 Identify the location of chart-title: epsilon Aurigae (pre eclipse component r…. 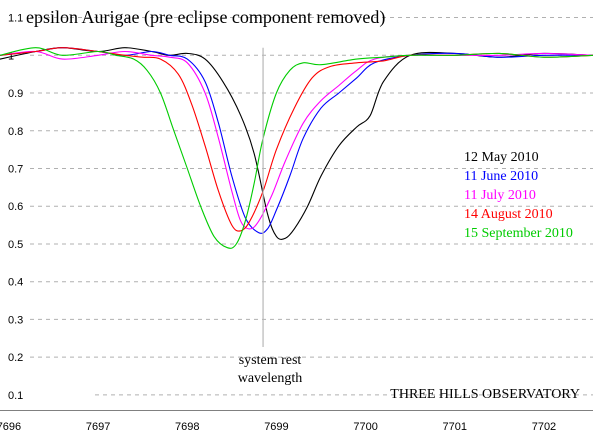
(205, 17).